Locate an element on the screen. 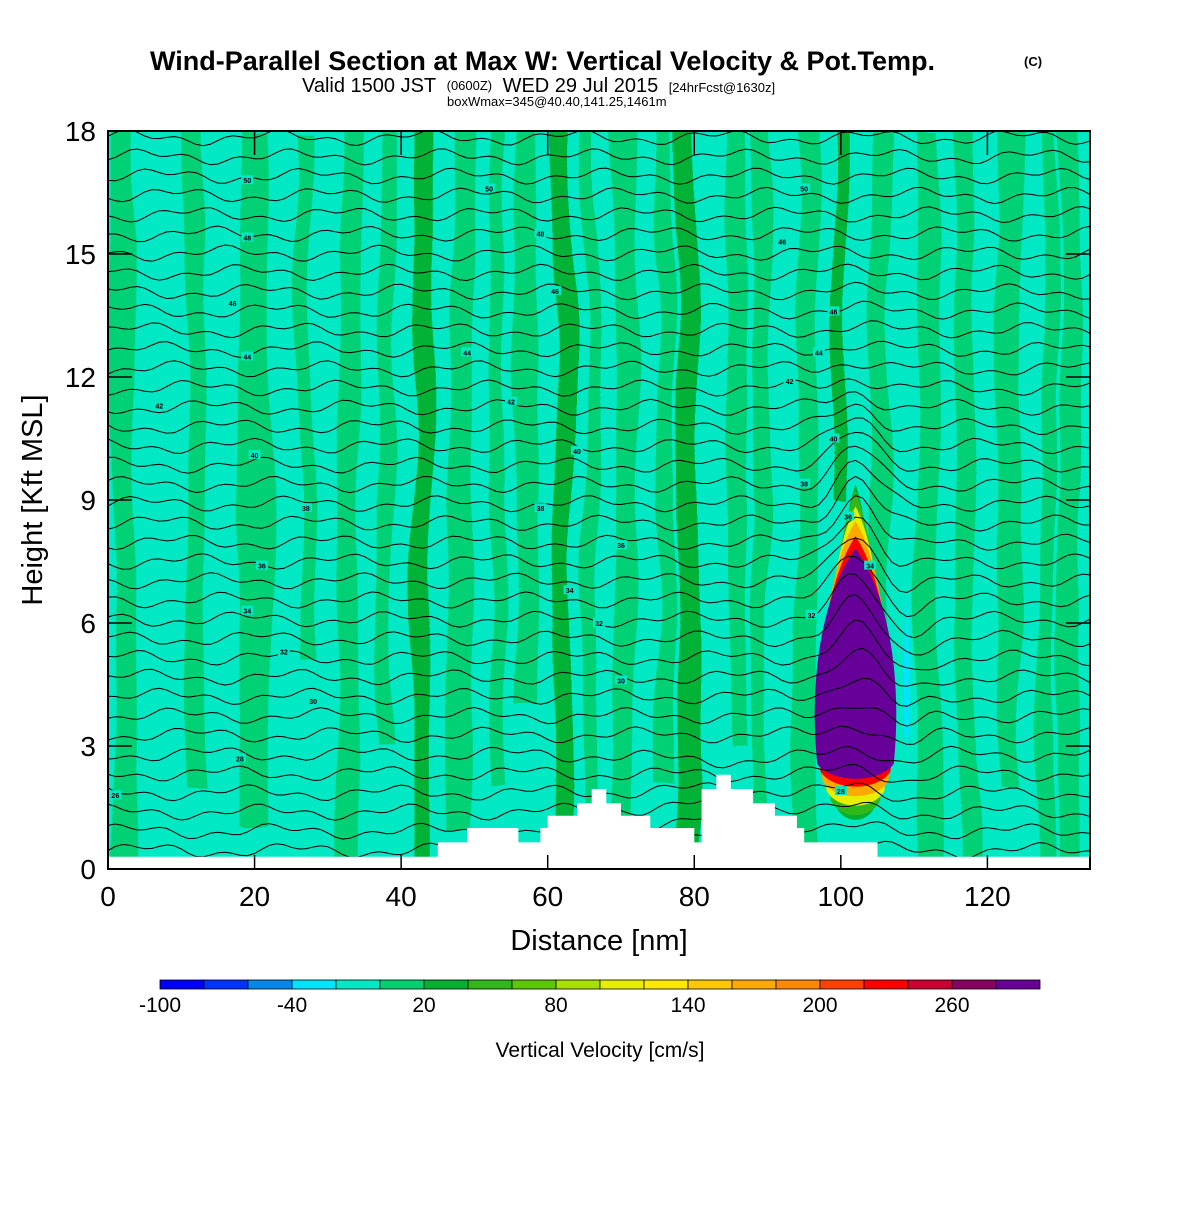 This screenshot has width=1200, height=1205. colorbar-tick-label: -100 is located at coordinates (160, 1005).